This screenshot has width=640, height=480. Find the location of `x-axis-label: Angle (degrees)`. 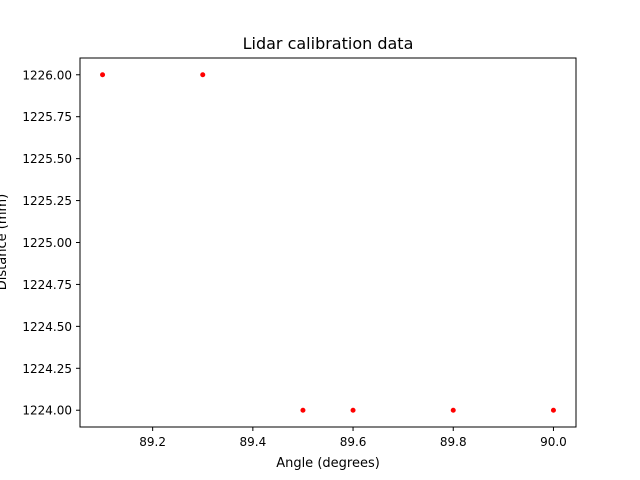

x-axis-label: Angle (degrees) is located at coordinates (328, 463).